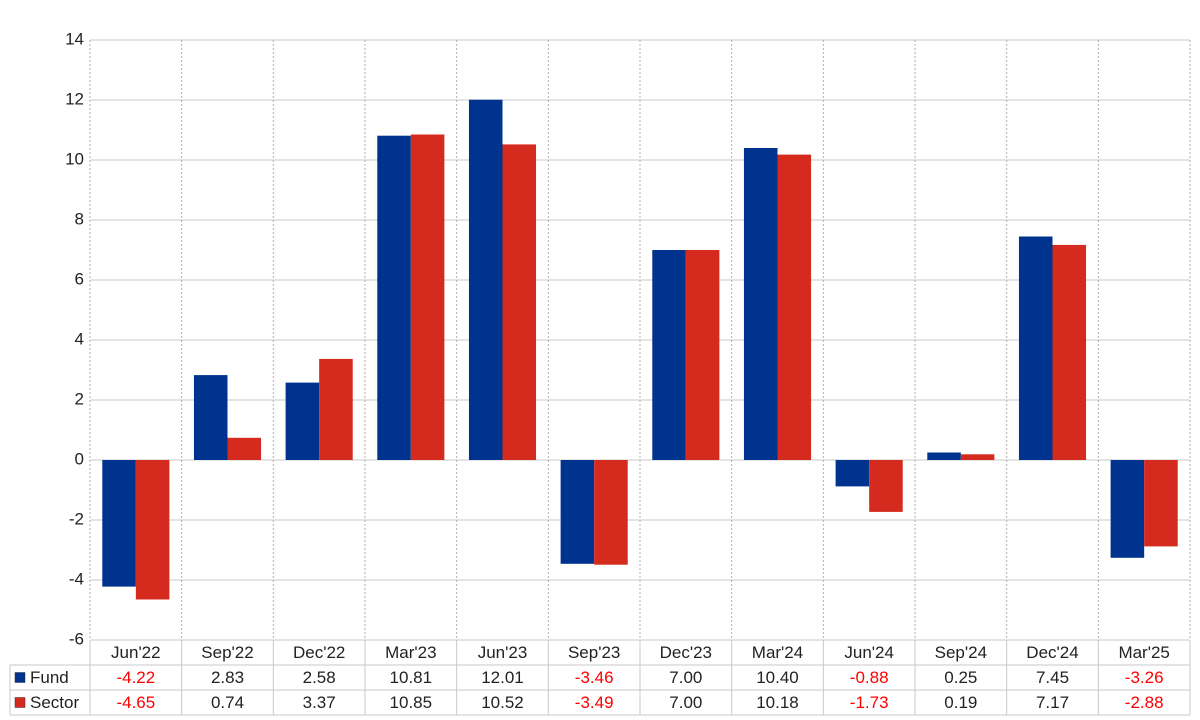  Describe the element at coordinates (135, 677) in the screenshot. I see `table-value: -4.22` at that location.